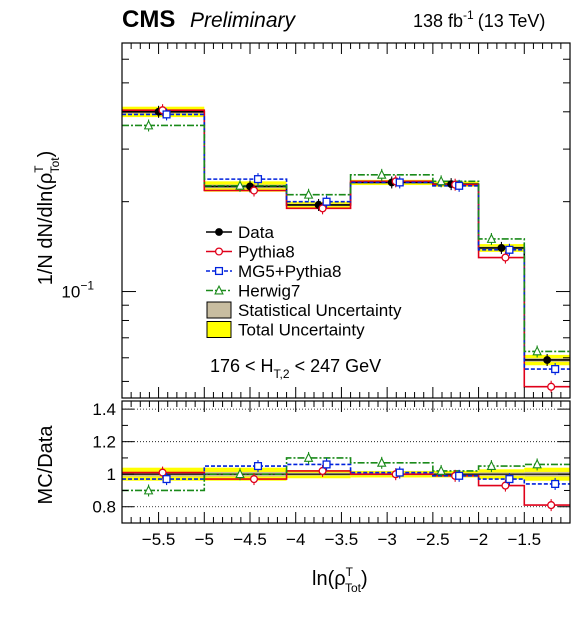 Image resolution: width=580 pixels, height=625 pixels. I want to click on ratio-y-tick-label: 1.4, so click(104, 409).